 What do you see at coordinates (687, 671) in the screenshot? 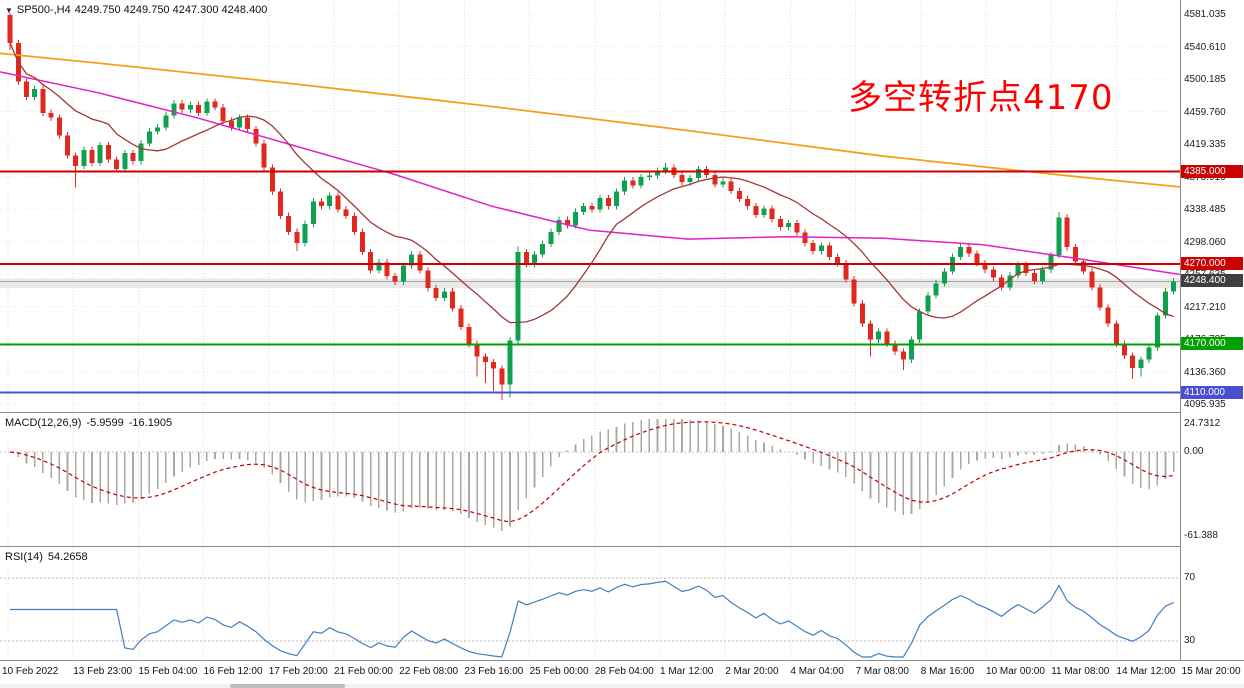
I see `time-axis-label: 1 Mar 12:00` at bounding box center [687, 671].